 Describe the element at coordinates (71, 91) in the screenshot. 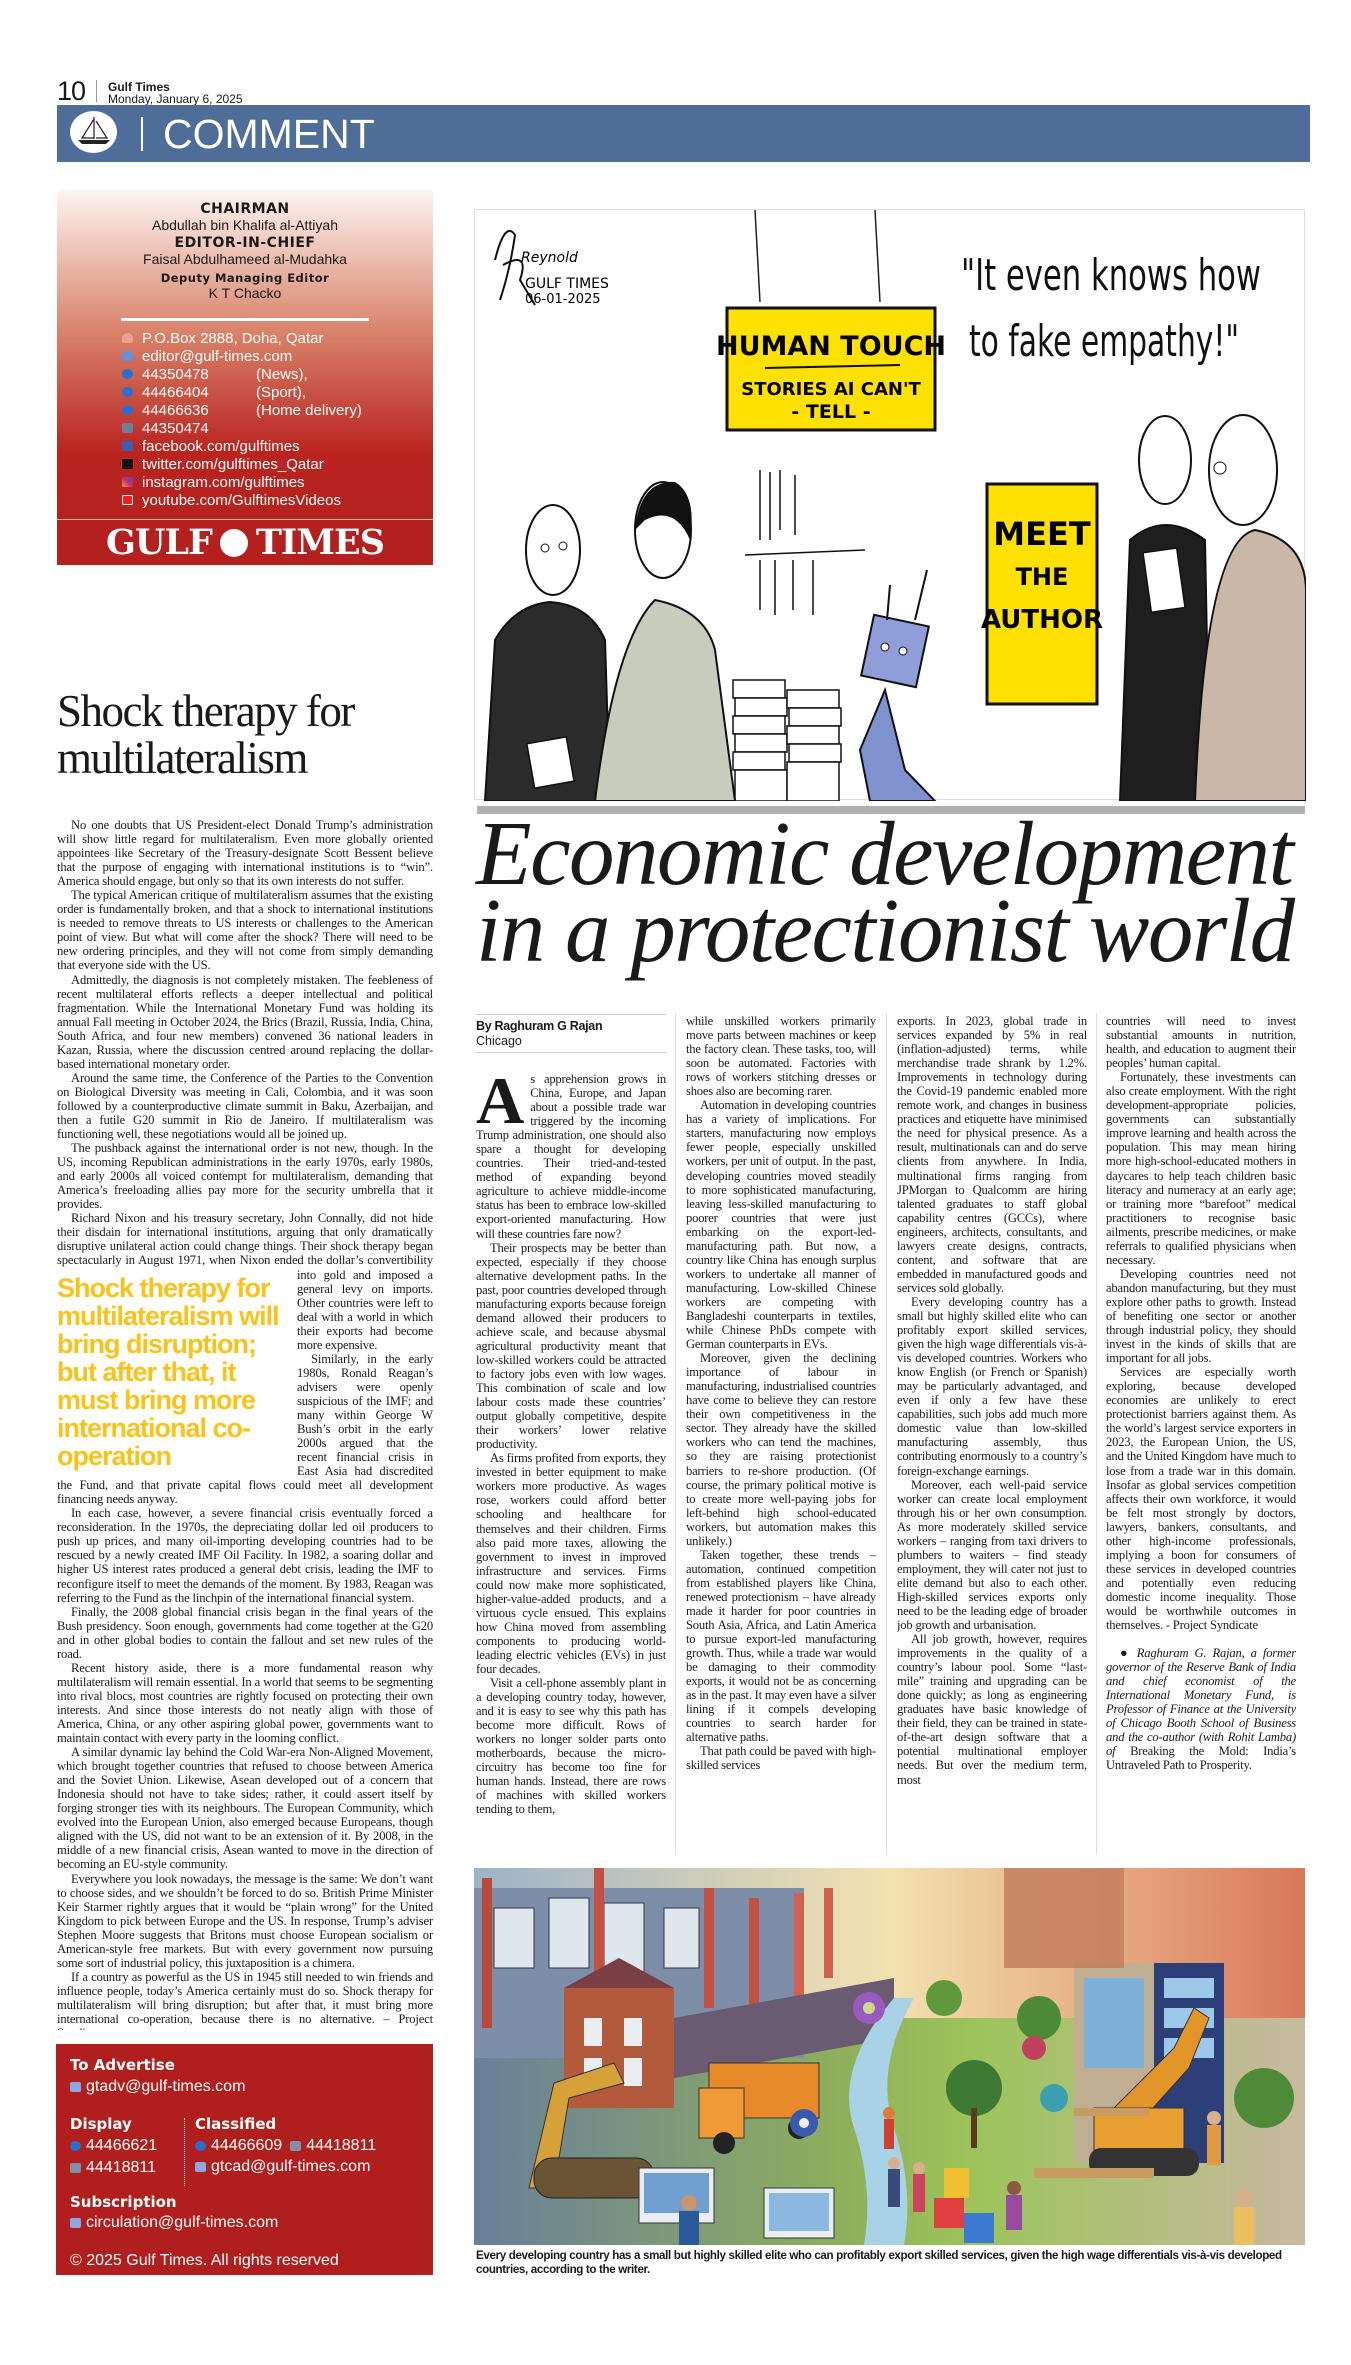

I see `page-number: 10` at that location.